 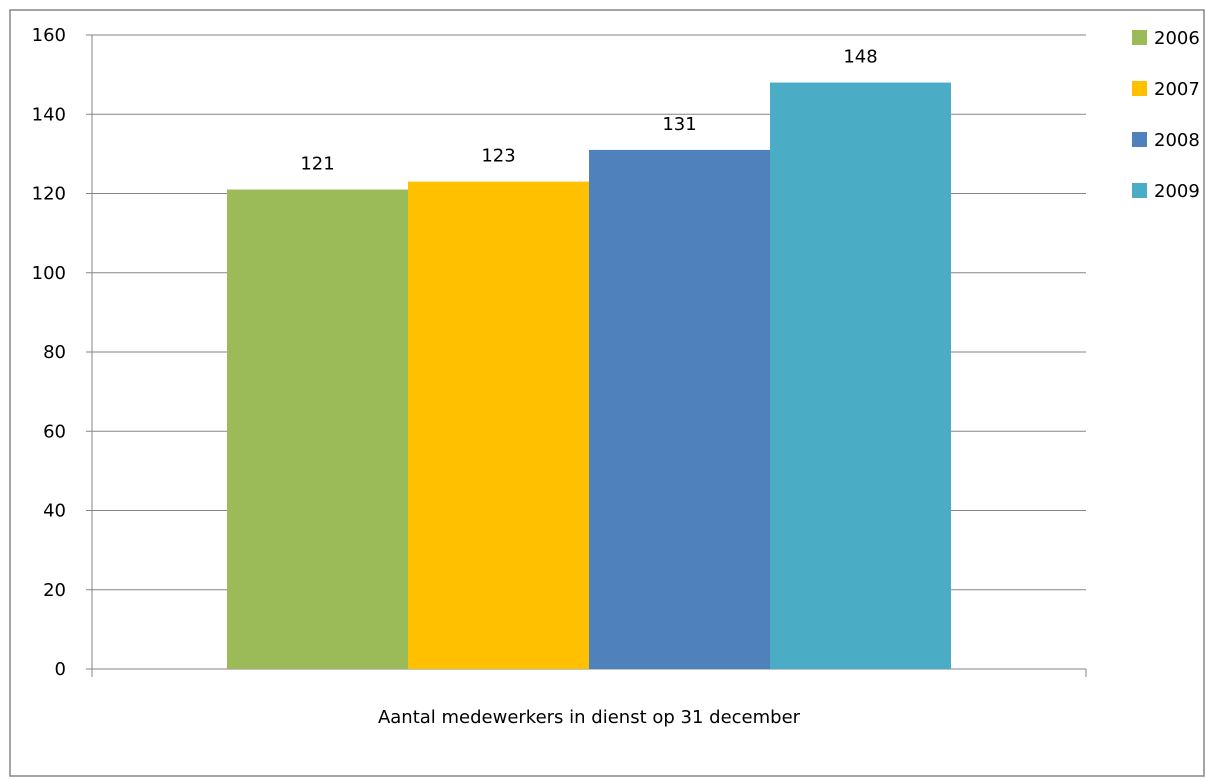 What do you see at coordinates (1177, 38) in the screenshot?
I see `legend-label-2006: 2006` at bounding box center [1177, 38].